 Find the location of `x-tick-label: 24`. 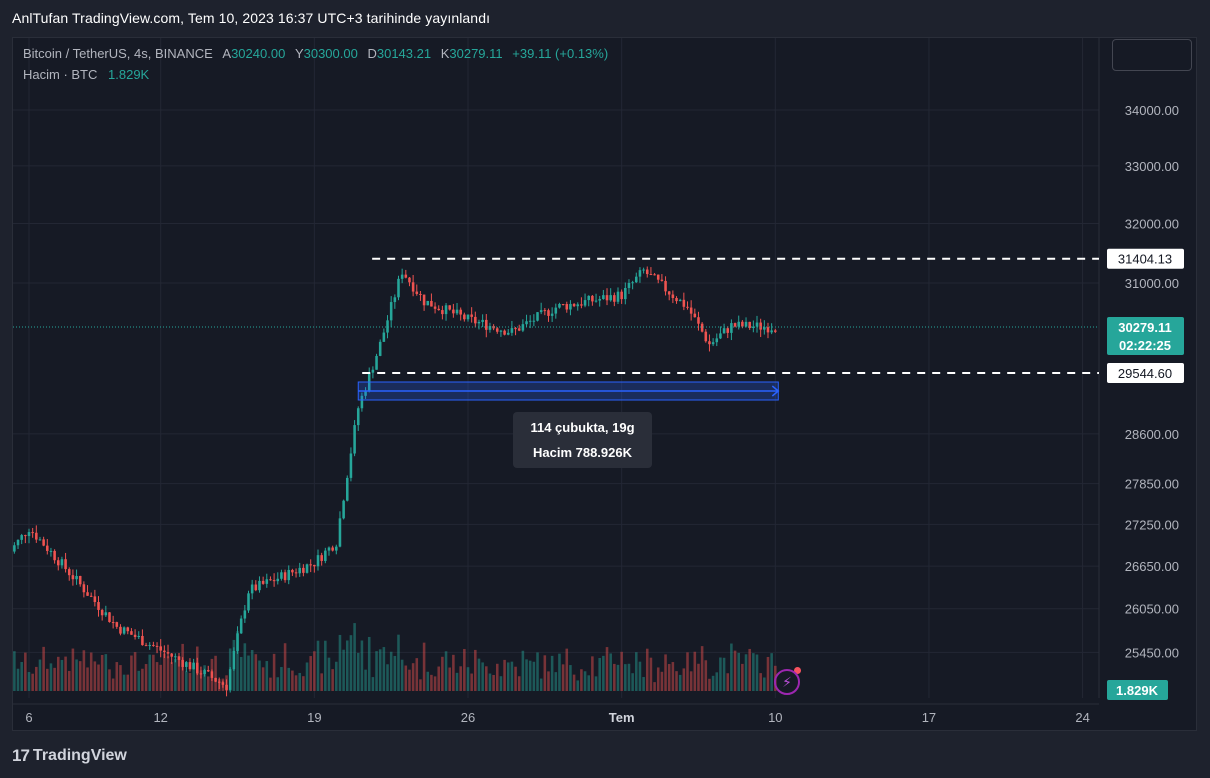

x-tick-label: 24 is located at coordinates (1082, 717).